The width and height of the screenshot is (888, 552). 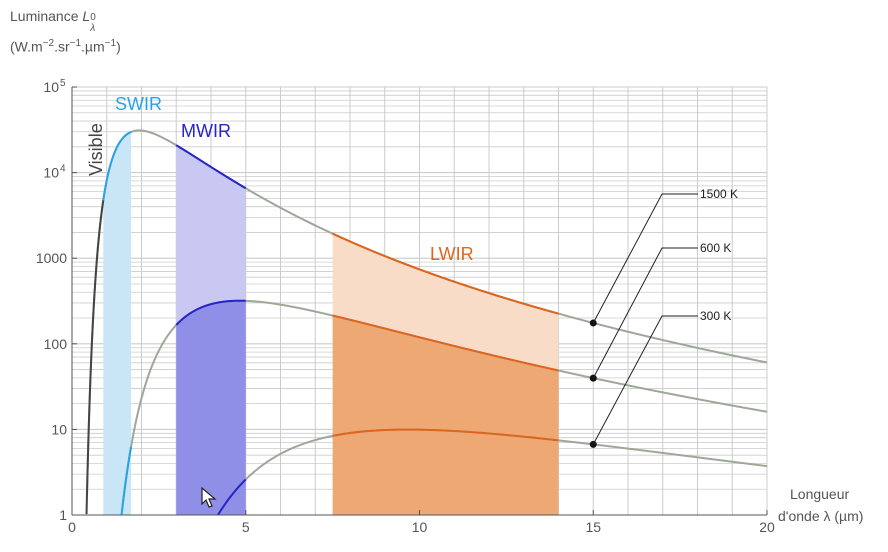 What do you see at coordinates (117, 323) in the screenshot?
I see `swir-band-fill` at bounding box center [117, 323].